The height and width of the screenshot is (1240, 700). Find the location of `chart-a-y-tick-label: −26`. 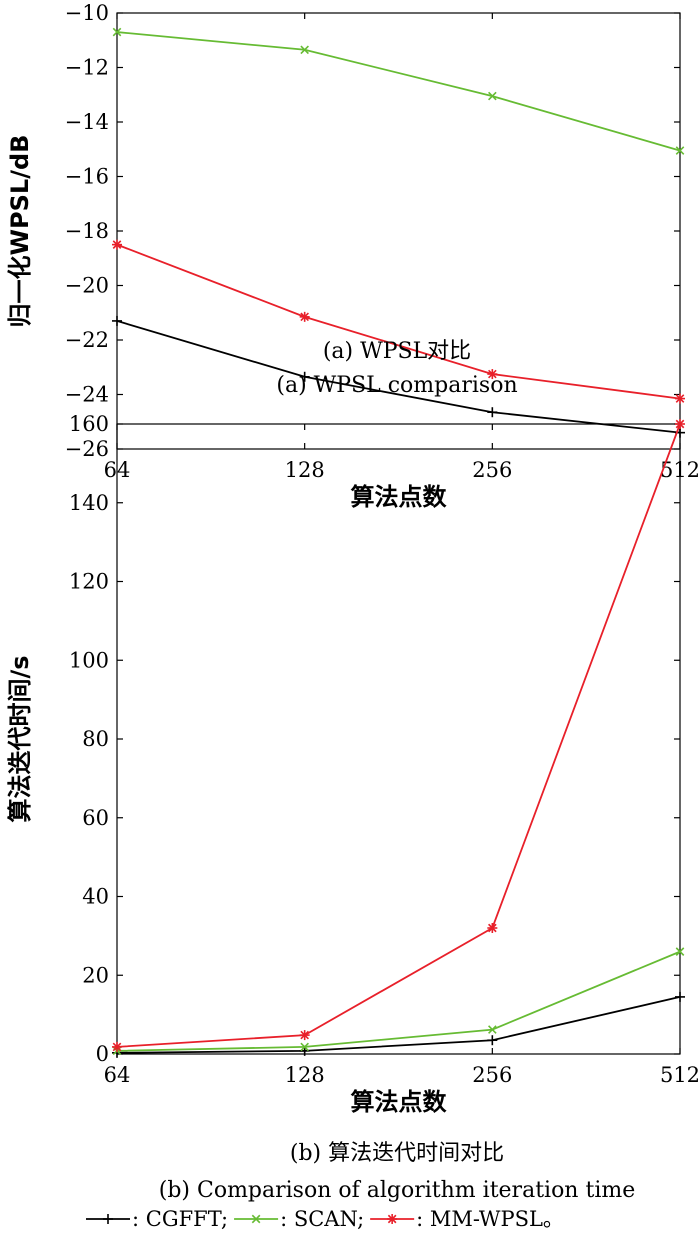

chart-a-y-tick-label: −26 is located at coordinates (87, 449).